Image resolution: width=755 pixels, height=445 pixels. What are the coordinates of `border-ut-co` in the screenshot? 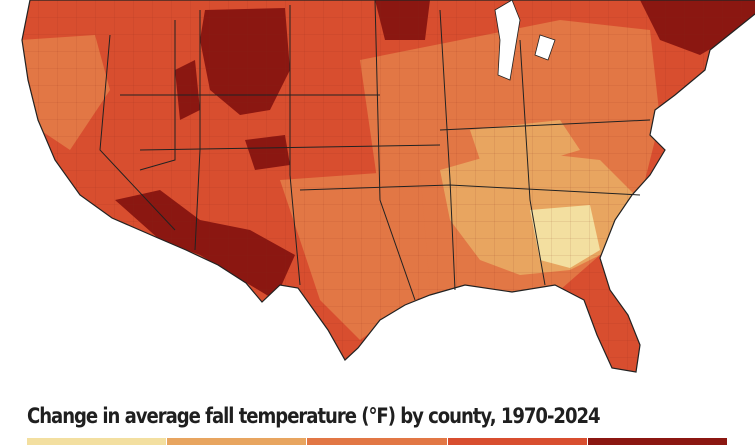 It's located at (197, 130).